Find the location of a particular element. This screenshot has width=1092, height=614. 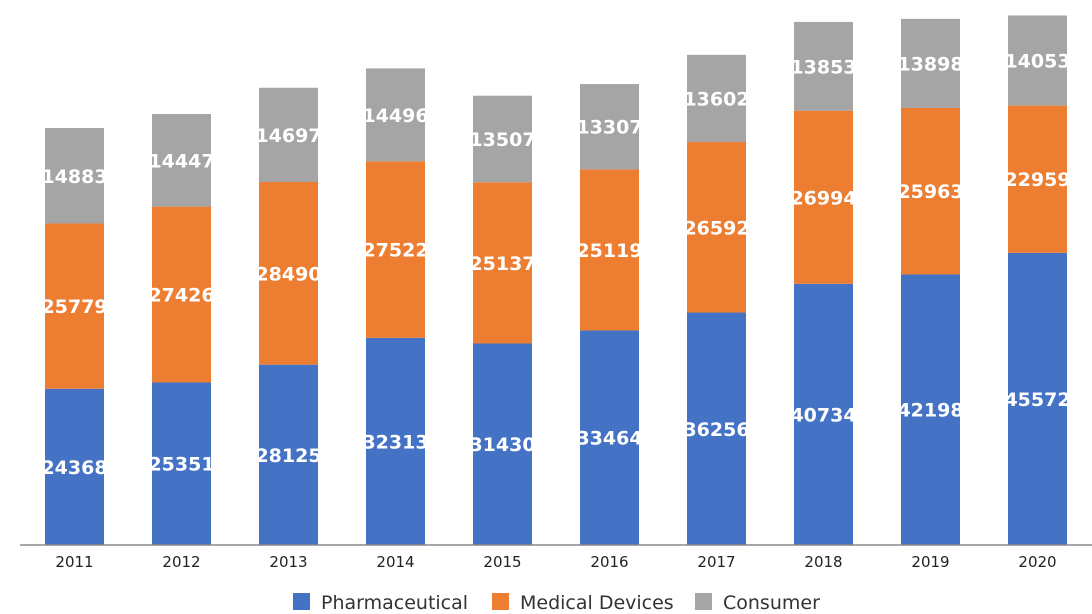

bar-consumer-2013 is located at coordinates (288, 134).